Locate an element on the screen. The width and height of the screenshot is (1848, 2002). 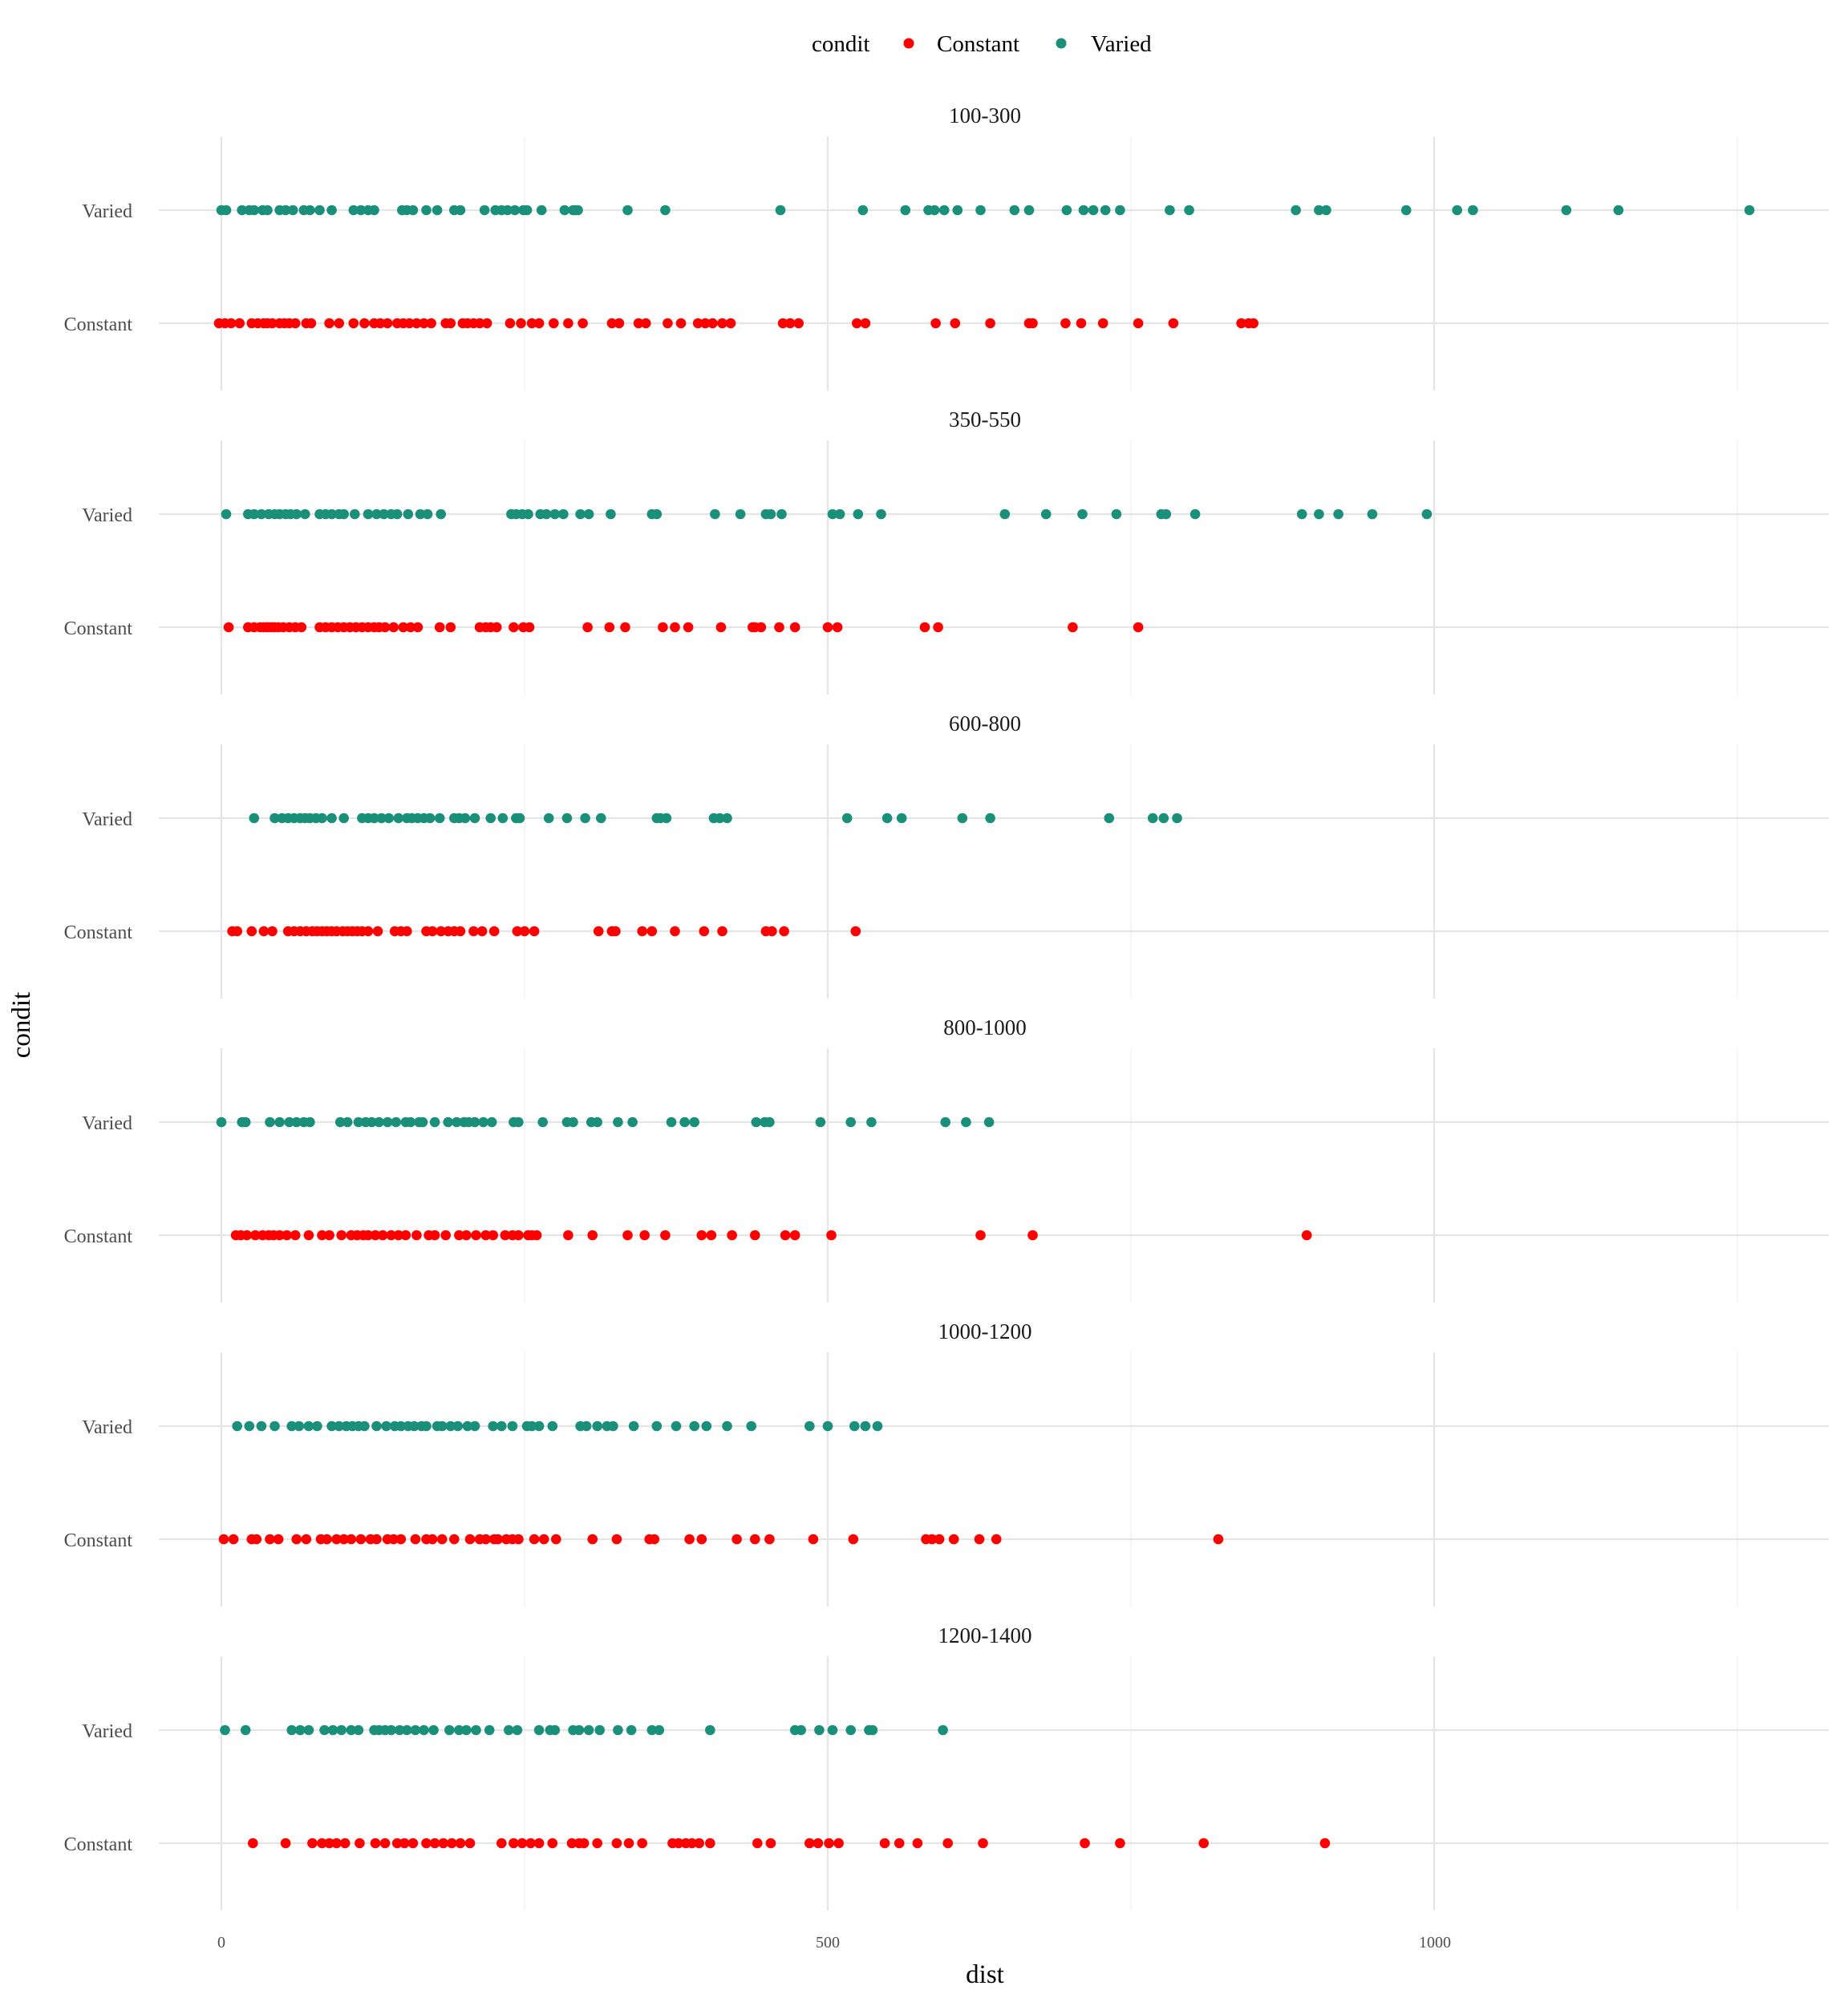
x-tick-label: 1000 is located at coordinates (1435, 1943).